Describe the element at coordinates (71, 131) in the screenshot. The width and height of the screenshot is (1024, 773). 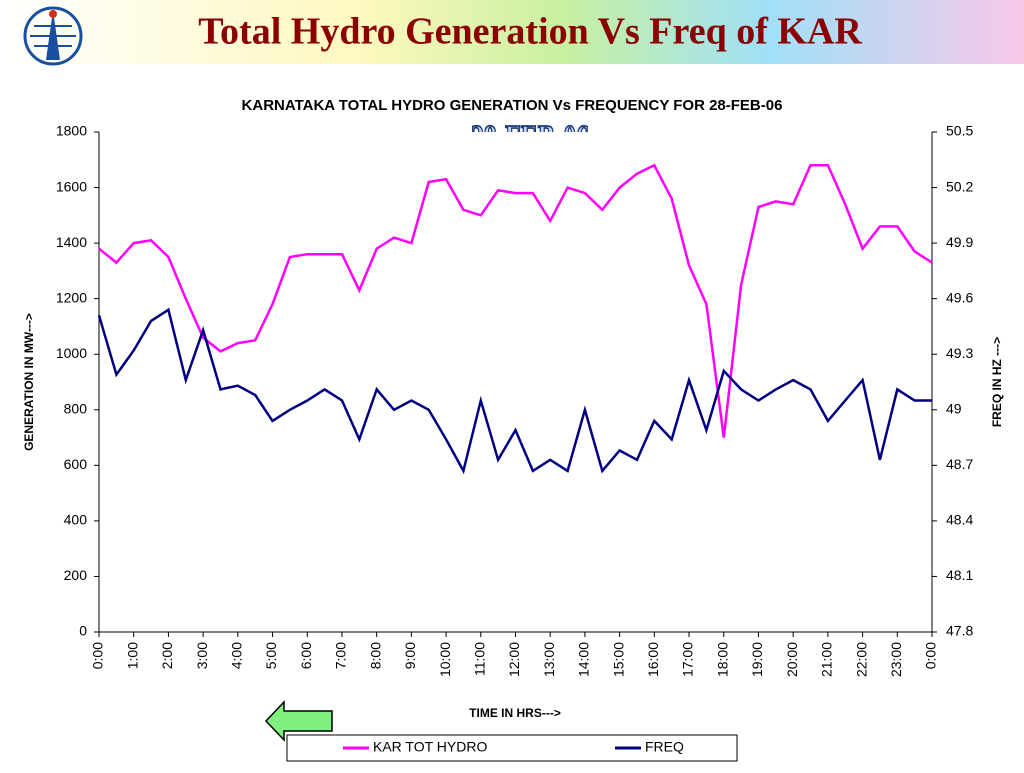
I see `y-tick-label: 1800` at that location.